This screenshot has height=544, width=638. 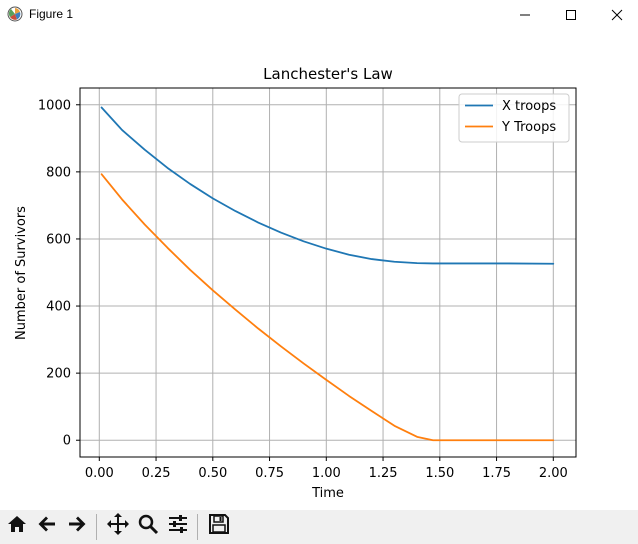 What do you see at coordinates (15, 14) in the screenshot?
I see `app-icon` at bounding box center [15, 14].